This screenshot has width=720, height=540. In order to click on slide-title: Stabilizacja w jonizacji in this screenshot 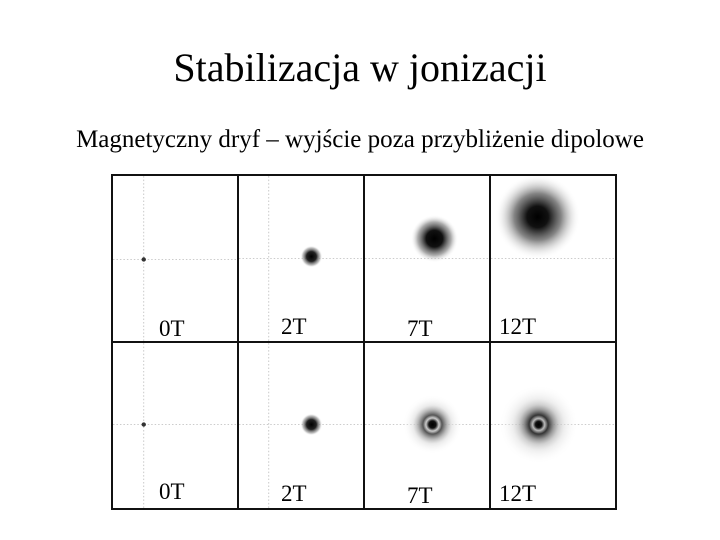, I will do `click(360, 67)`.